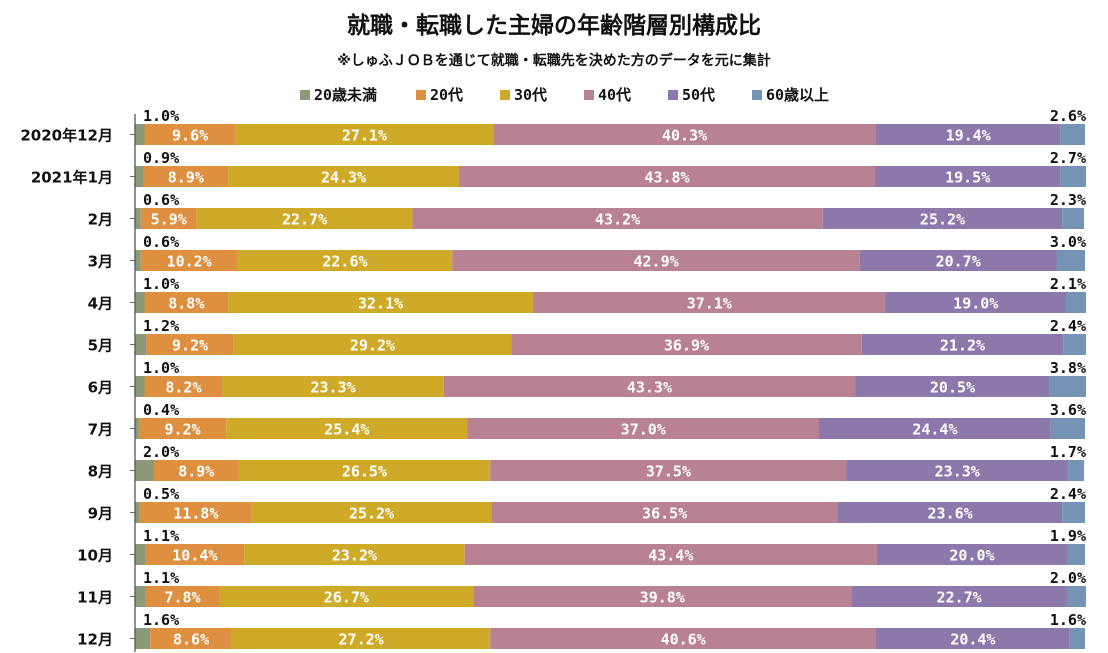  I want to click on bar-60p-4-, so click(1076, 302).